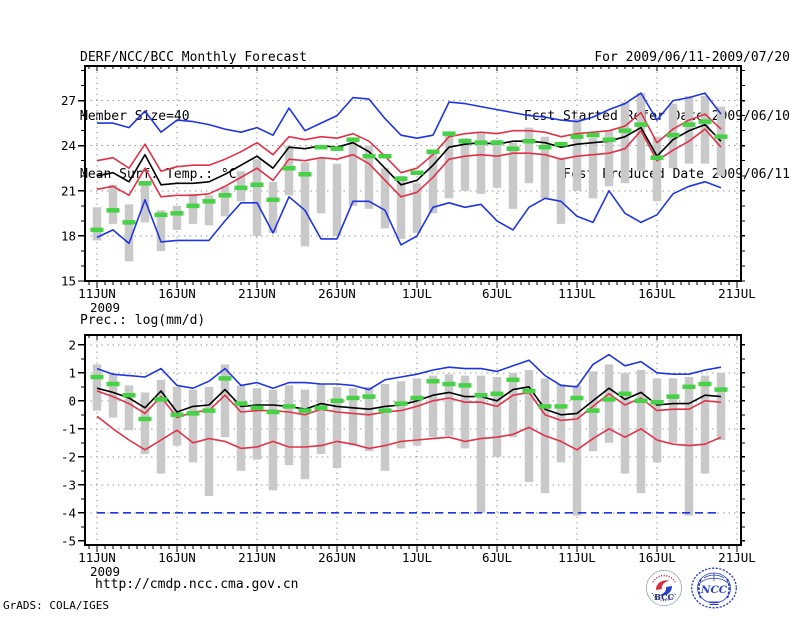 This screenshot has width=800, height=618. I want to click on ncc-logo-base, so click(714, 603).